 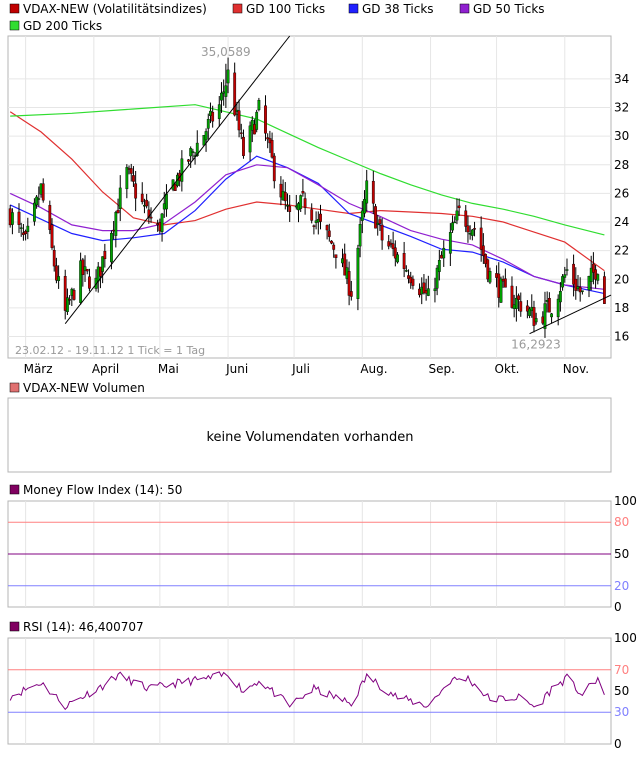 What do you see at coordinates (621, 251) in the screenshot?
I see `y-tick-label: 22` at bounding box center [621, 251].